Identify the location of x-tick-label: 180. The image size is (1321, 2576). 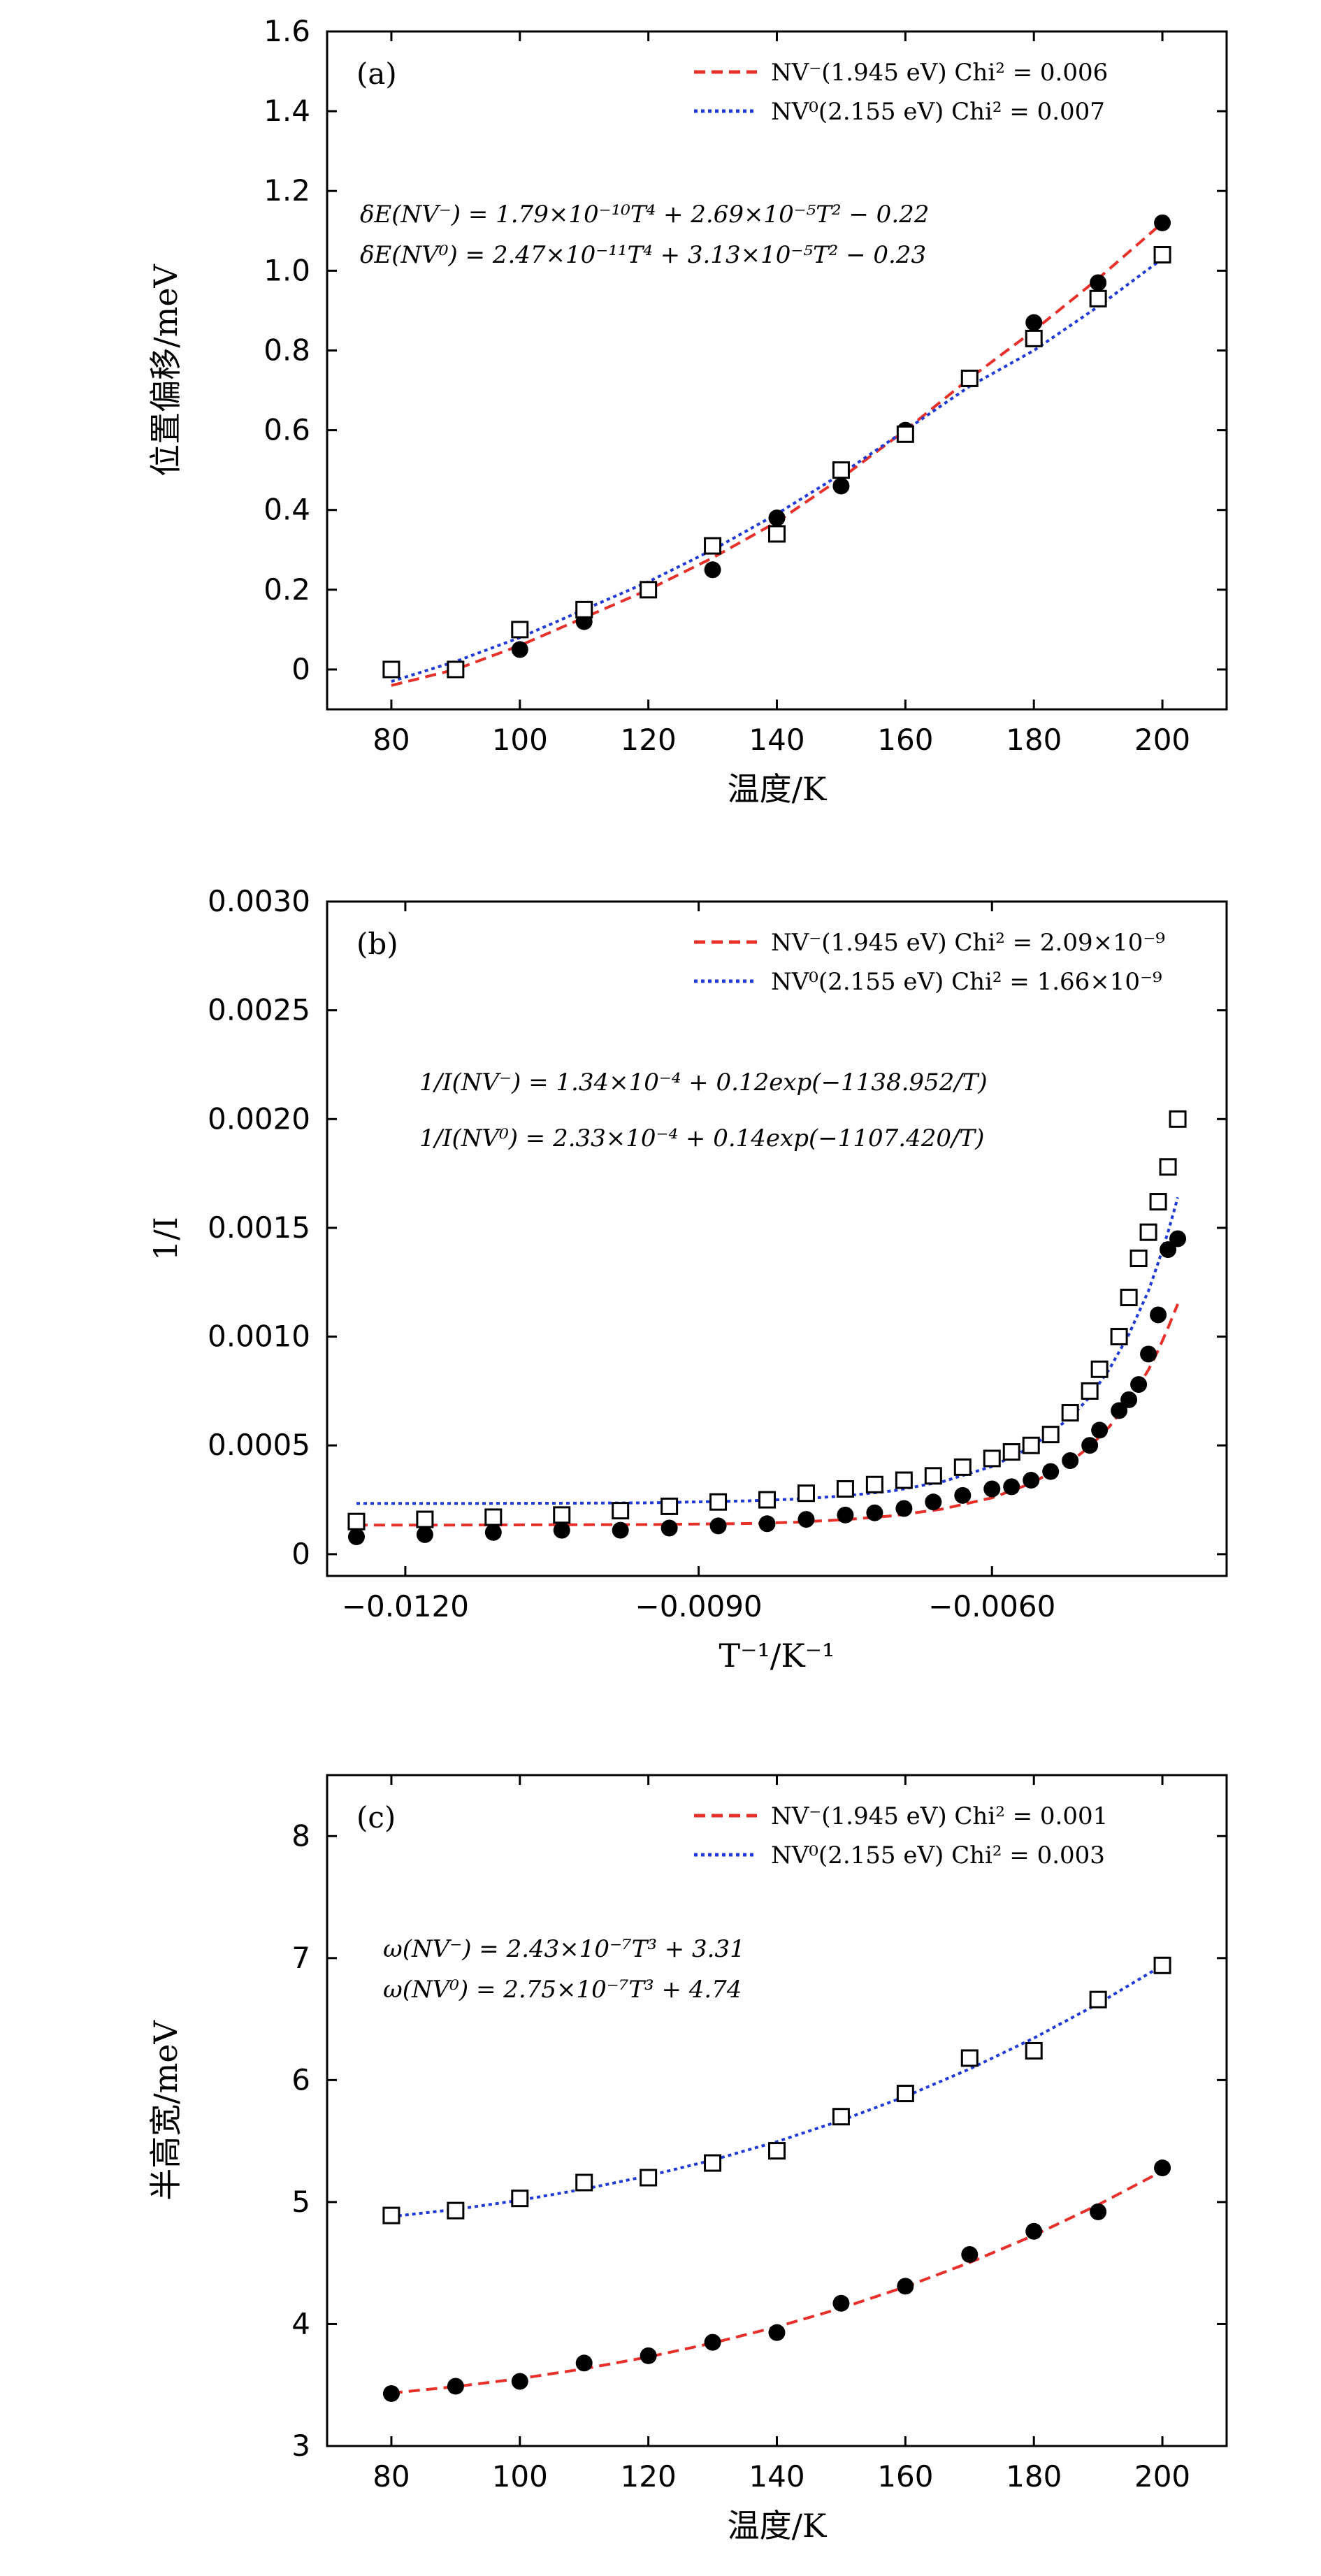
(1034, 2476).